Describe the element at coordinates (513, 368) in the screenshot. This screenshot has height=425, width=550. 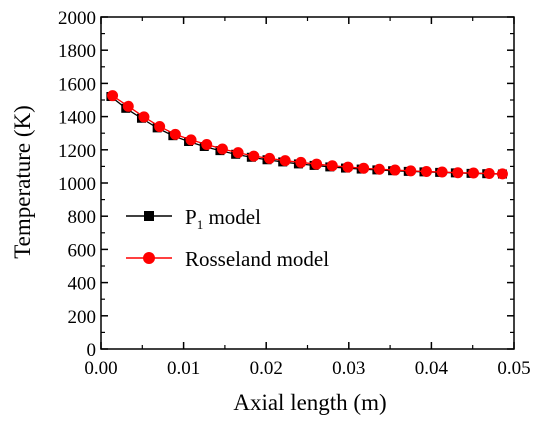
I see `x-tick-label: 0.05` at that location.